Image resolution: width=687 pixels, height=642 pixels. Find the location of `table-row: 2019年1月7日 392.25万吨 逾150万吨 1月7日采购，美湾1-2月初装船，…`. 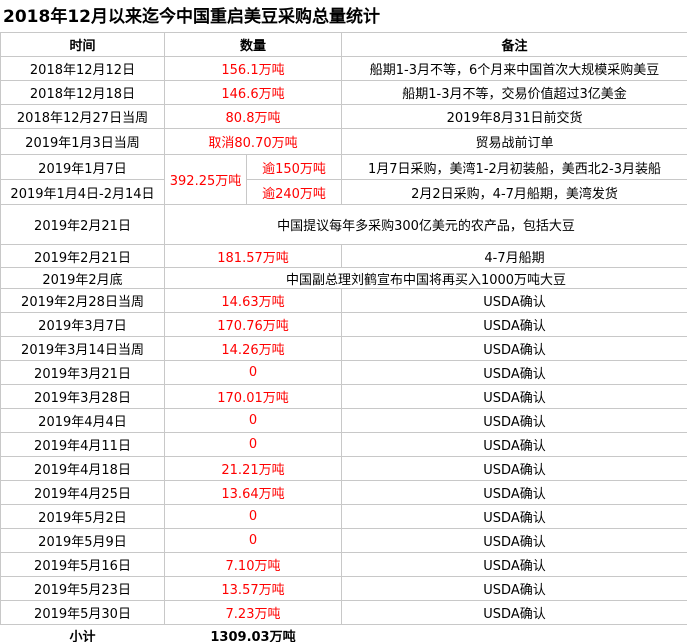

table-row: 2019年1月7日 392.25万吨 逾150万吨 1月7日采购，美湾1-2月初装船，… is located at coordinates (343, 179).